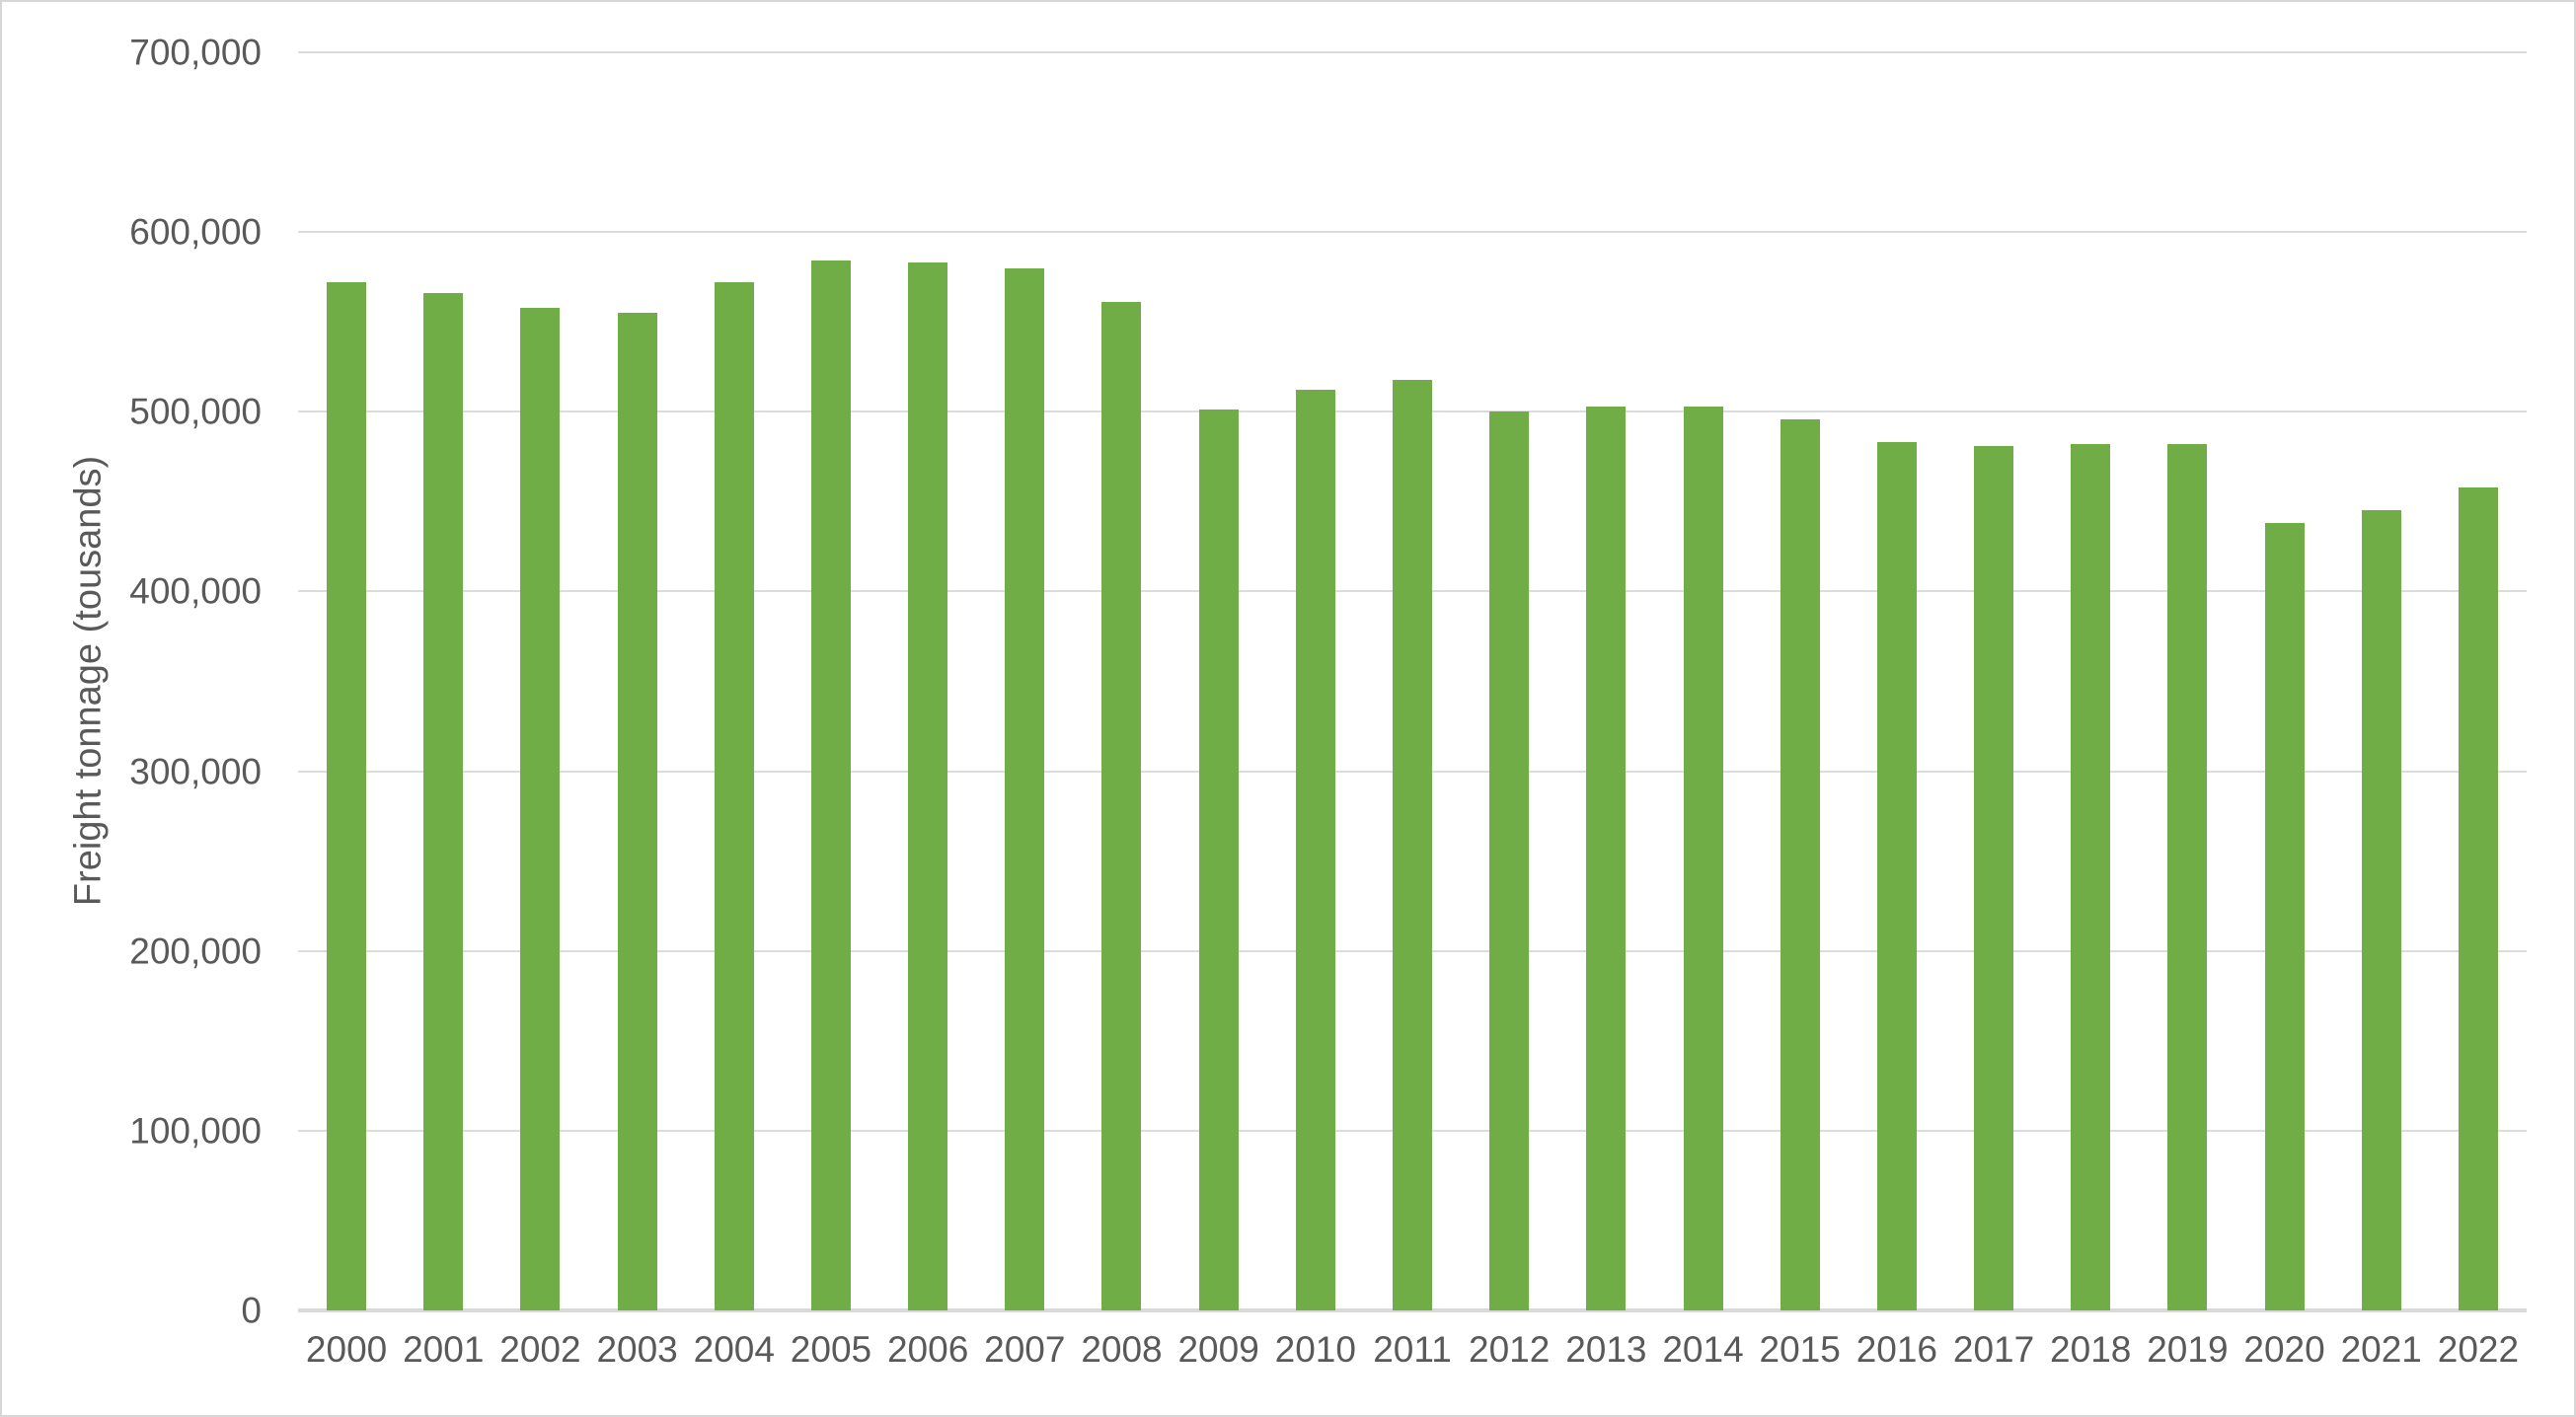 Image resolution: width=2576 pixels, height=1417 pixels. I want to click on bar-2012, so click(1509, 860).